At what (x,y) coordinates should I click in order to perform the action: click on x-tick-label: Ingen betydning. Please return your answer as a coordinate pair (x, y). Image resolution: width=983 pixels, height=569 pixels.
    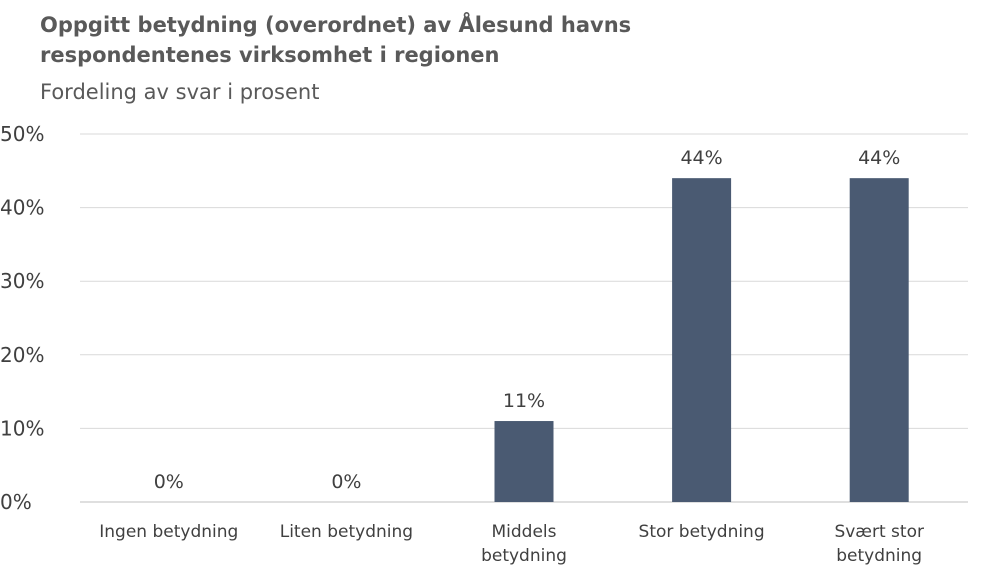
    Looking at the image, I should click on (168, 532).